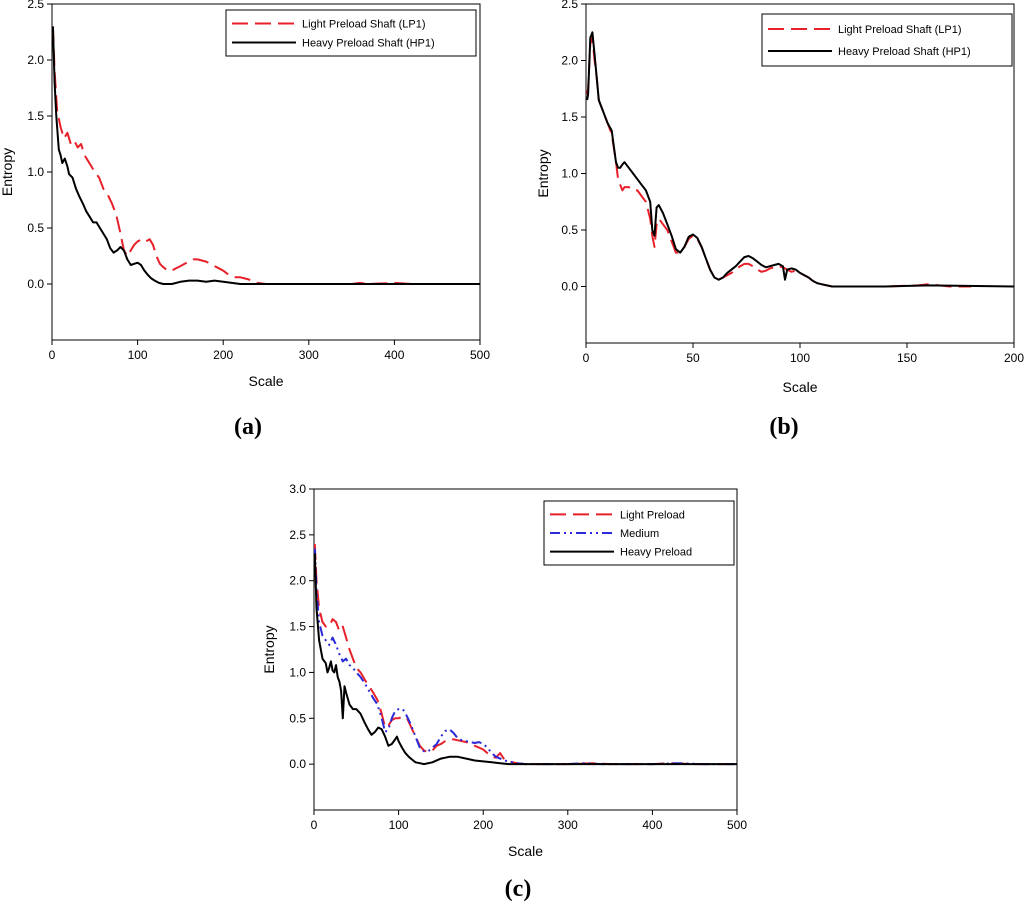 This screenshot has height=904, width=1024. Describe the element at coordinates (783, 427) in the screenshot. I see `panel-label-b: (b)` at that location.